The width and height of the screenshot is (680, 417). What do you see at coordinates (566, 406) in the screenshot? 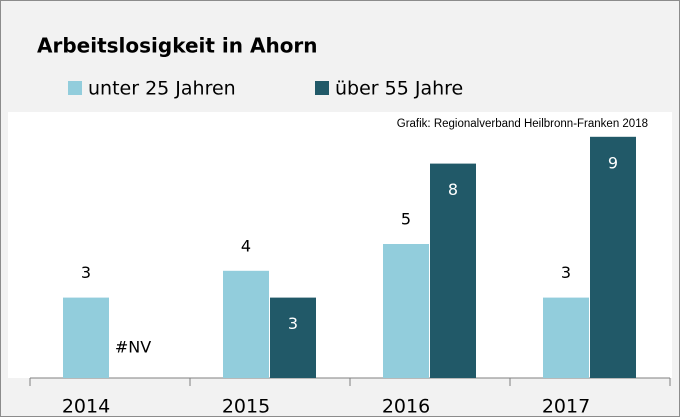
I see `x-tick-label: 2017` at bounding box center [566, 406].